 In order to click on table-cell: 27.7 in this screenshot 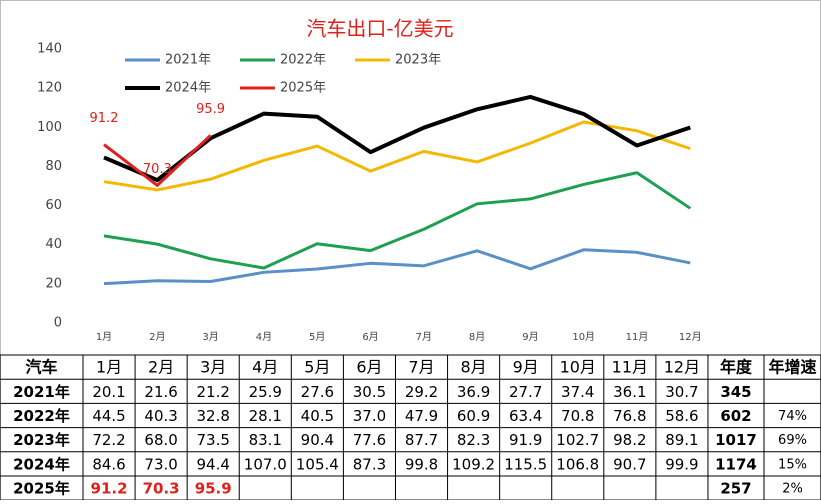, I will do `click(525, 392)`.